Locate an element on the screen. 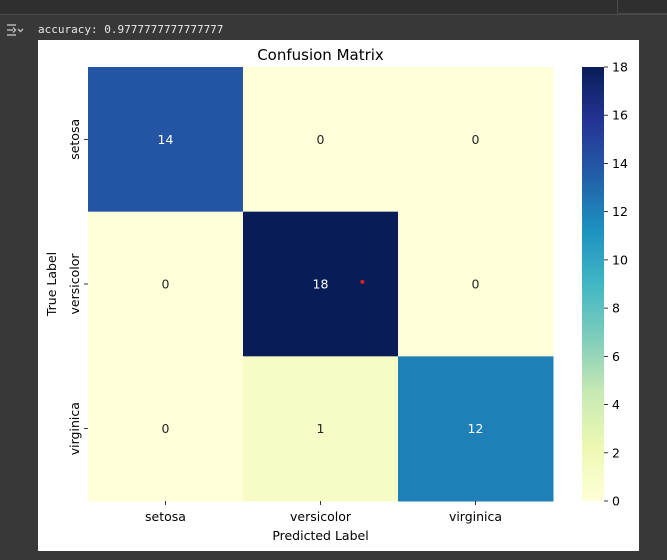 This screenshot has width=667, height=560. heatmap-cell-virginica-setosa is located at coordinates (166, 429).